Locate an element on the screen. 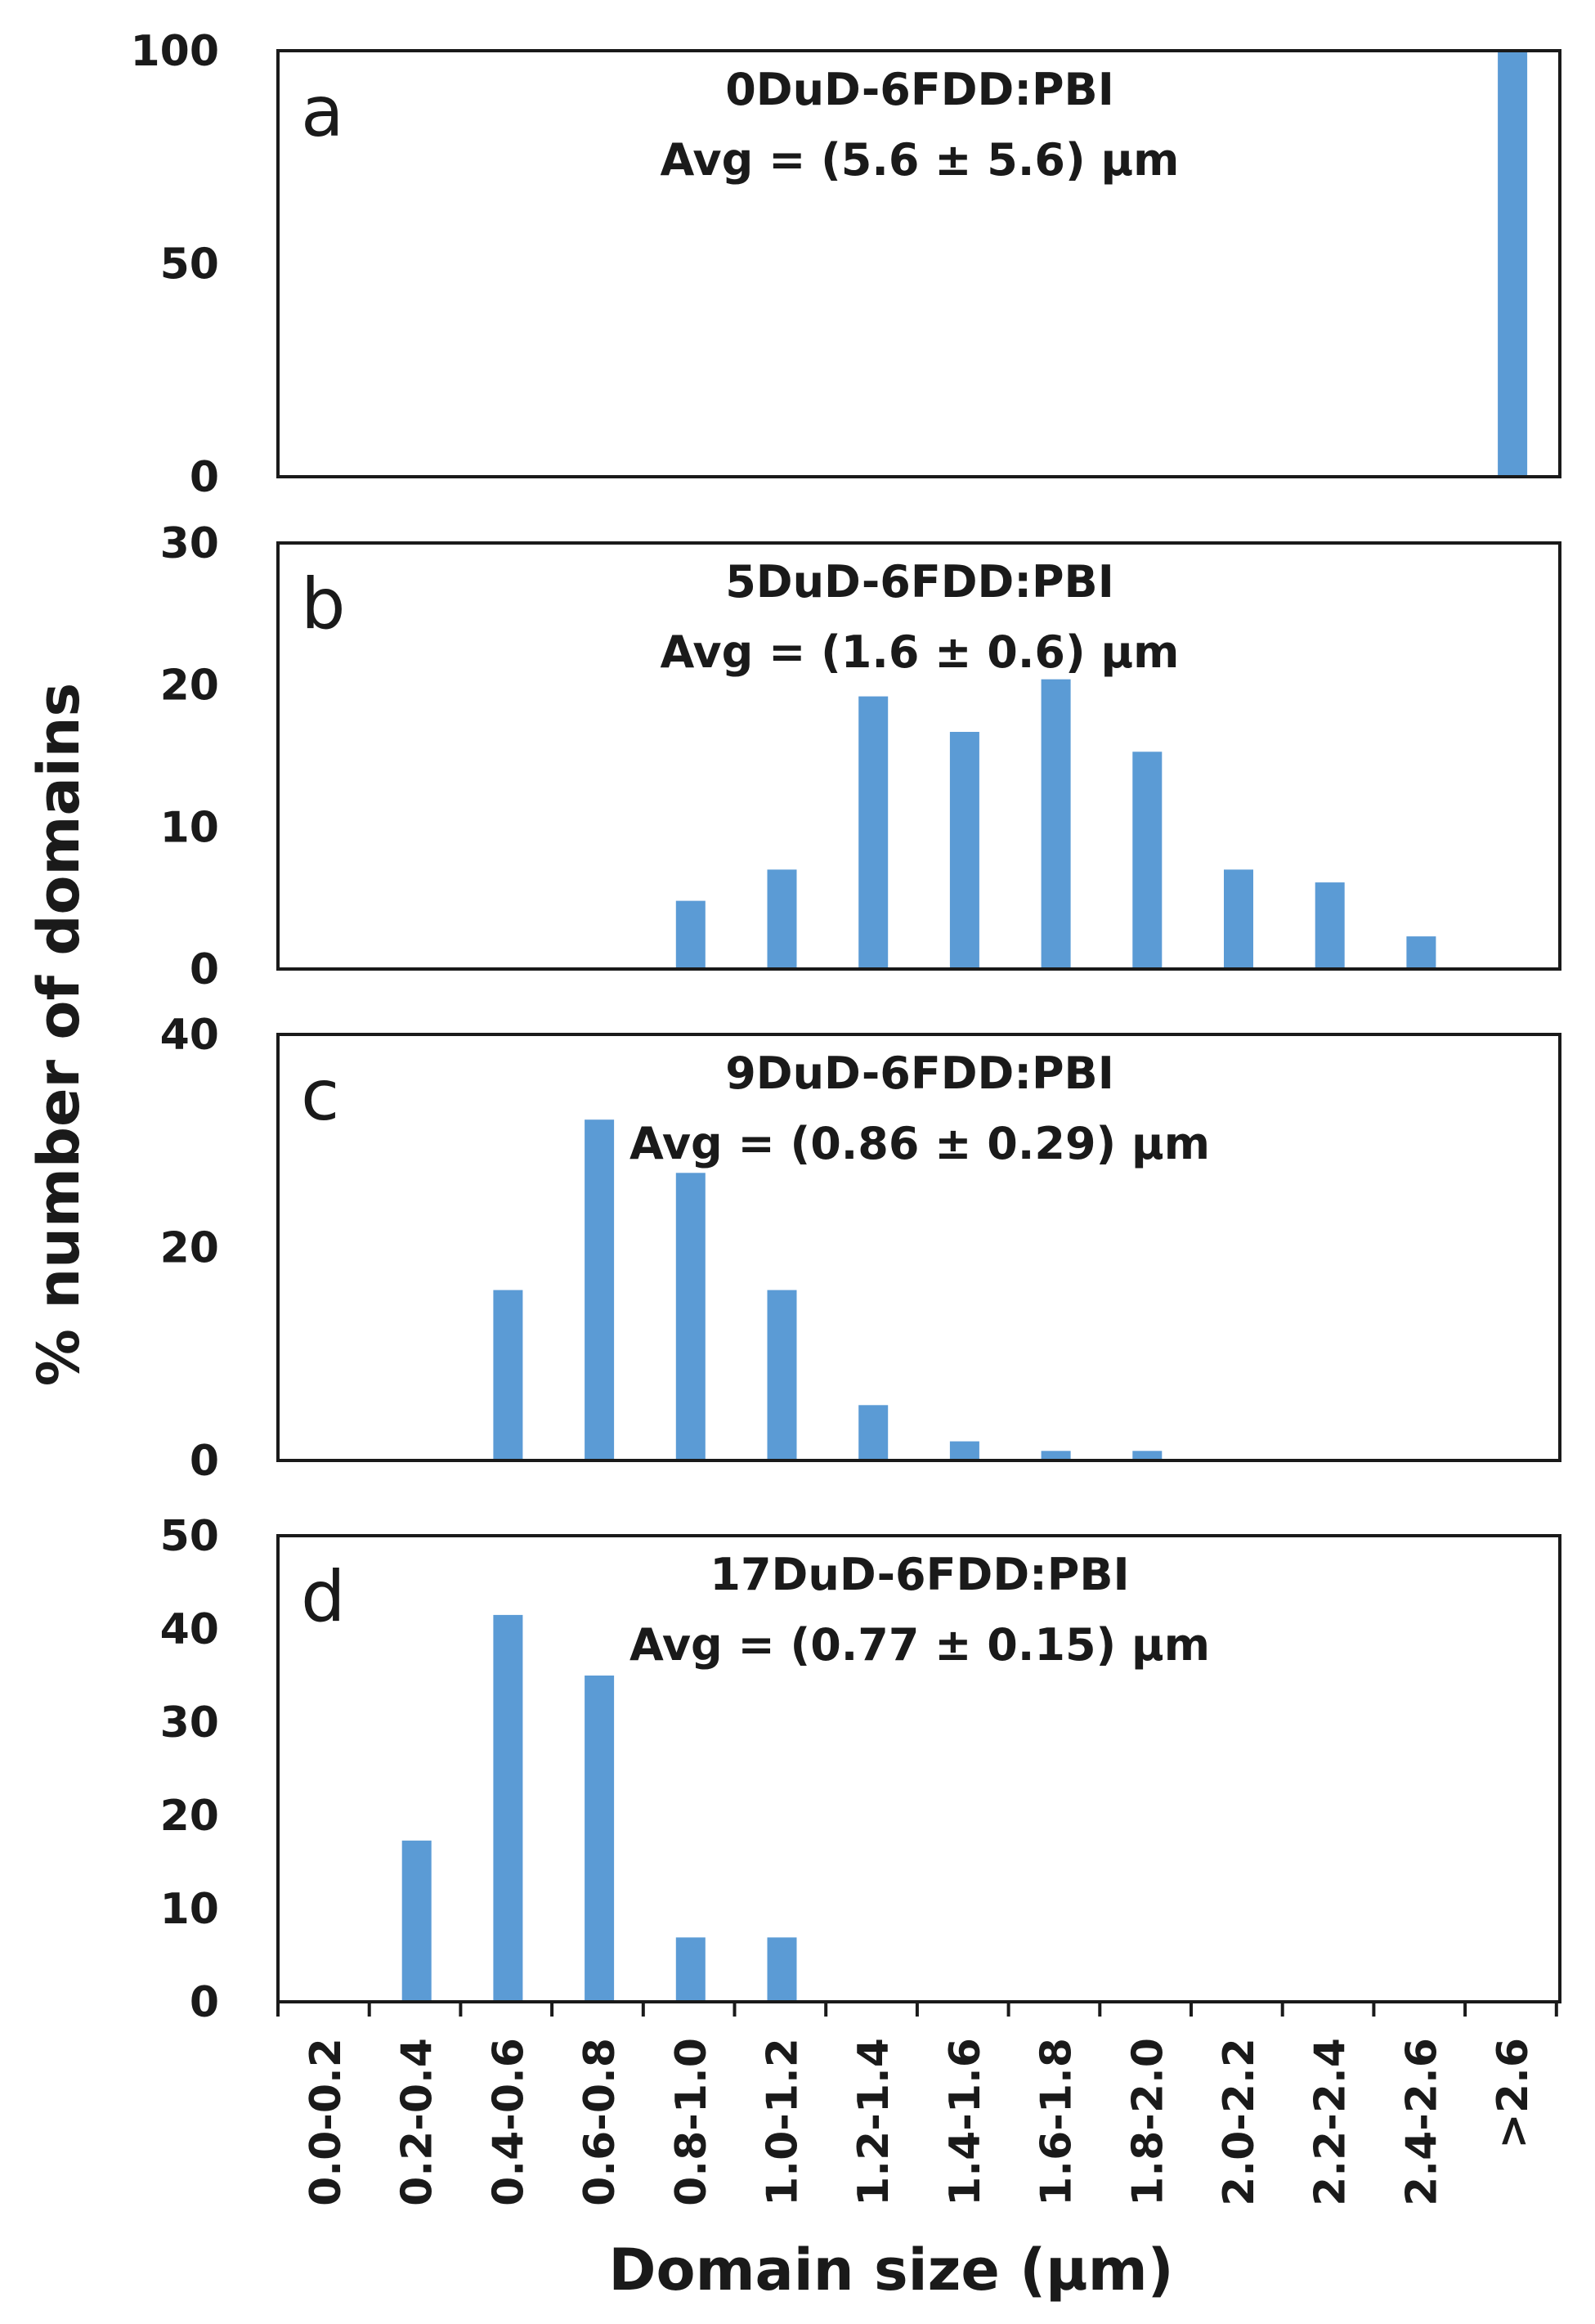 The image size is (1595, 2324). panel-avg-c: Avg = (0.86 ± 0.29) µm is located at coordinates (919, 1143).